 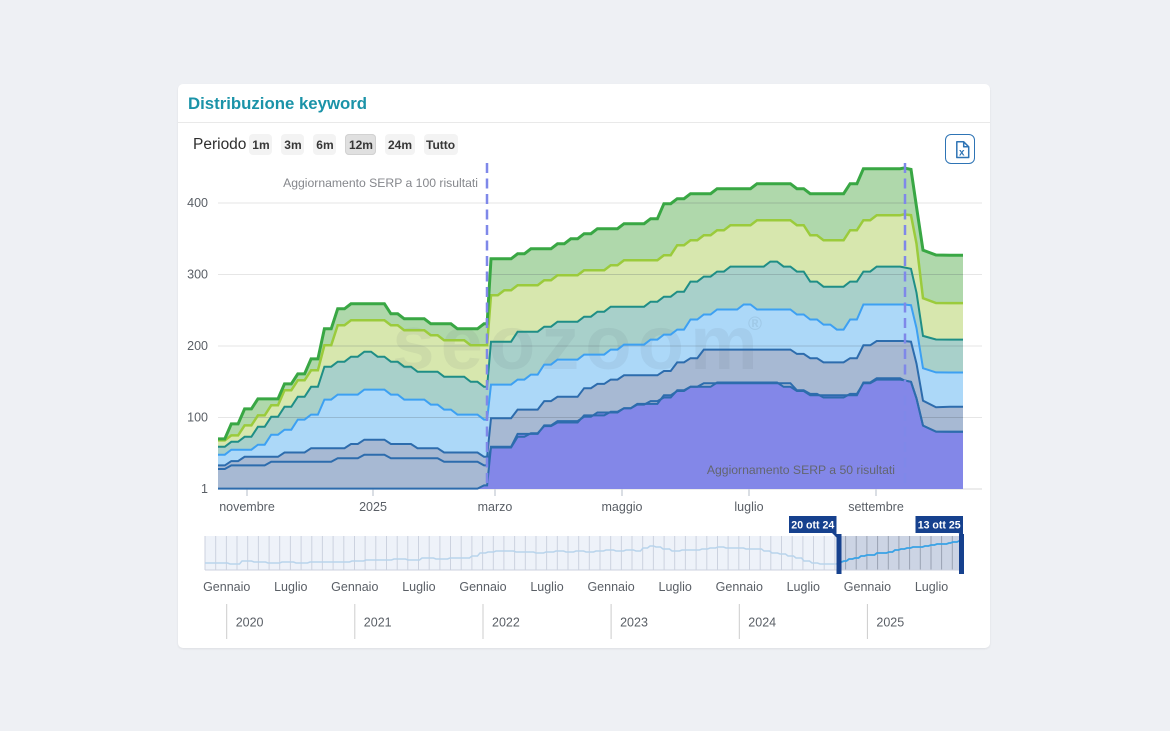 I want to click on svg-text: 2022, so click(x=506, y=623).